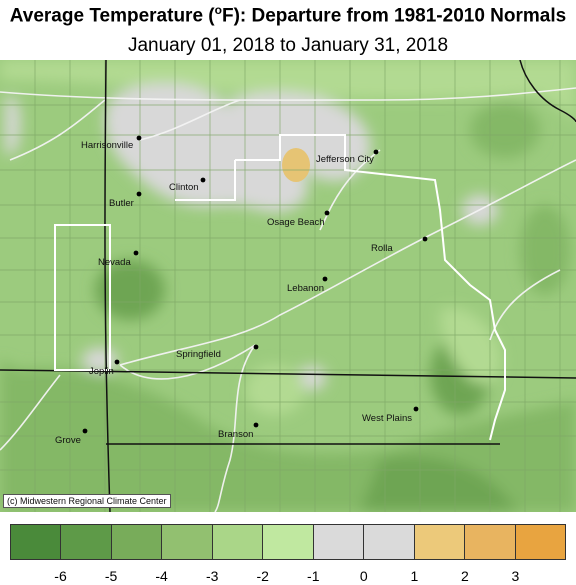 The height and width of the screenshot is (585, 576). Describe the element at coordinates (382, 248) in the screenshot. I see `city-label-rolla: Rolla` at that location.